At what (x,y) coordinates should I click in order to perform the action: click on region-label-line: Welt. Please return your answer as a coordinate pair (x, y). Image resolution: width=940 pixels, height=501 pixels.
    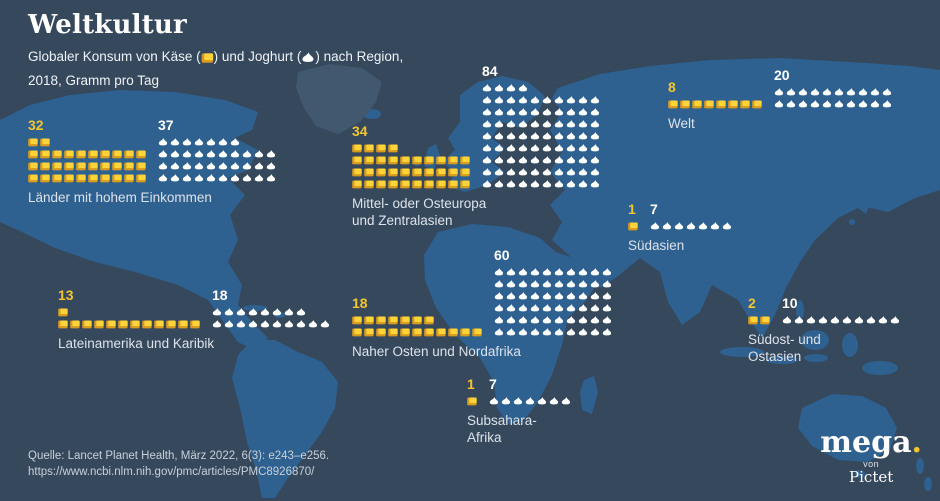
    Looking at the image, I should click on (681, 123).